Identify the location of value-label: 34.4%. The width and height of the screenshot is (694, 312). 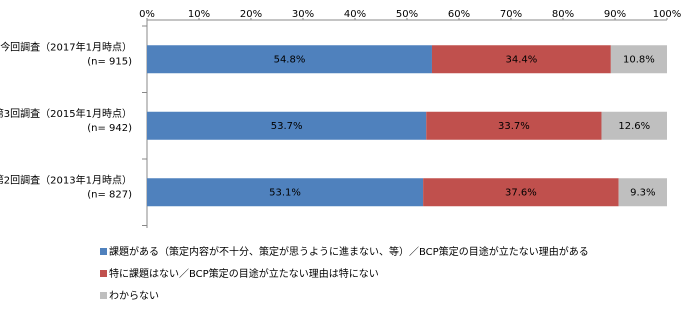
(522, 59).